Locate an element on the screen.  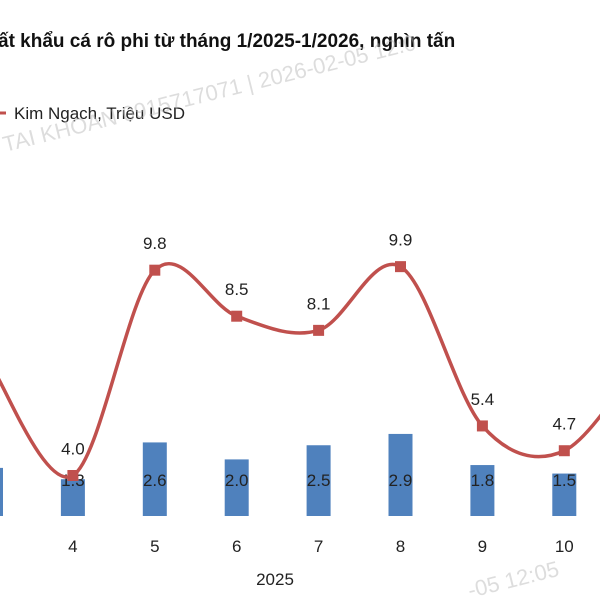
legend-label: Kim Ngạch, Triệu USD is located at coordinates (99, 113).